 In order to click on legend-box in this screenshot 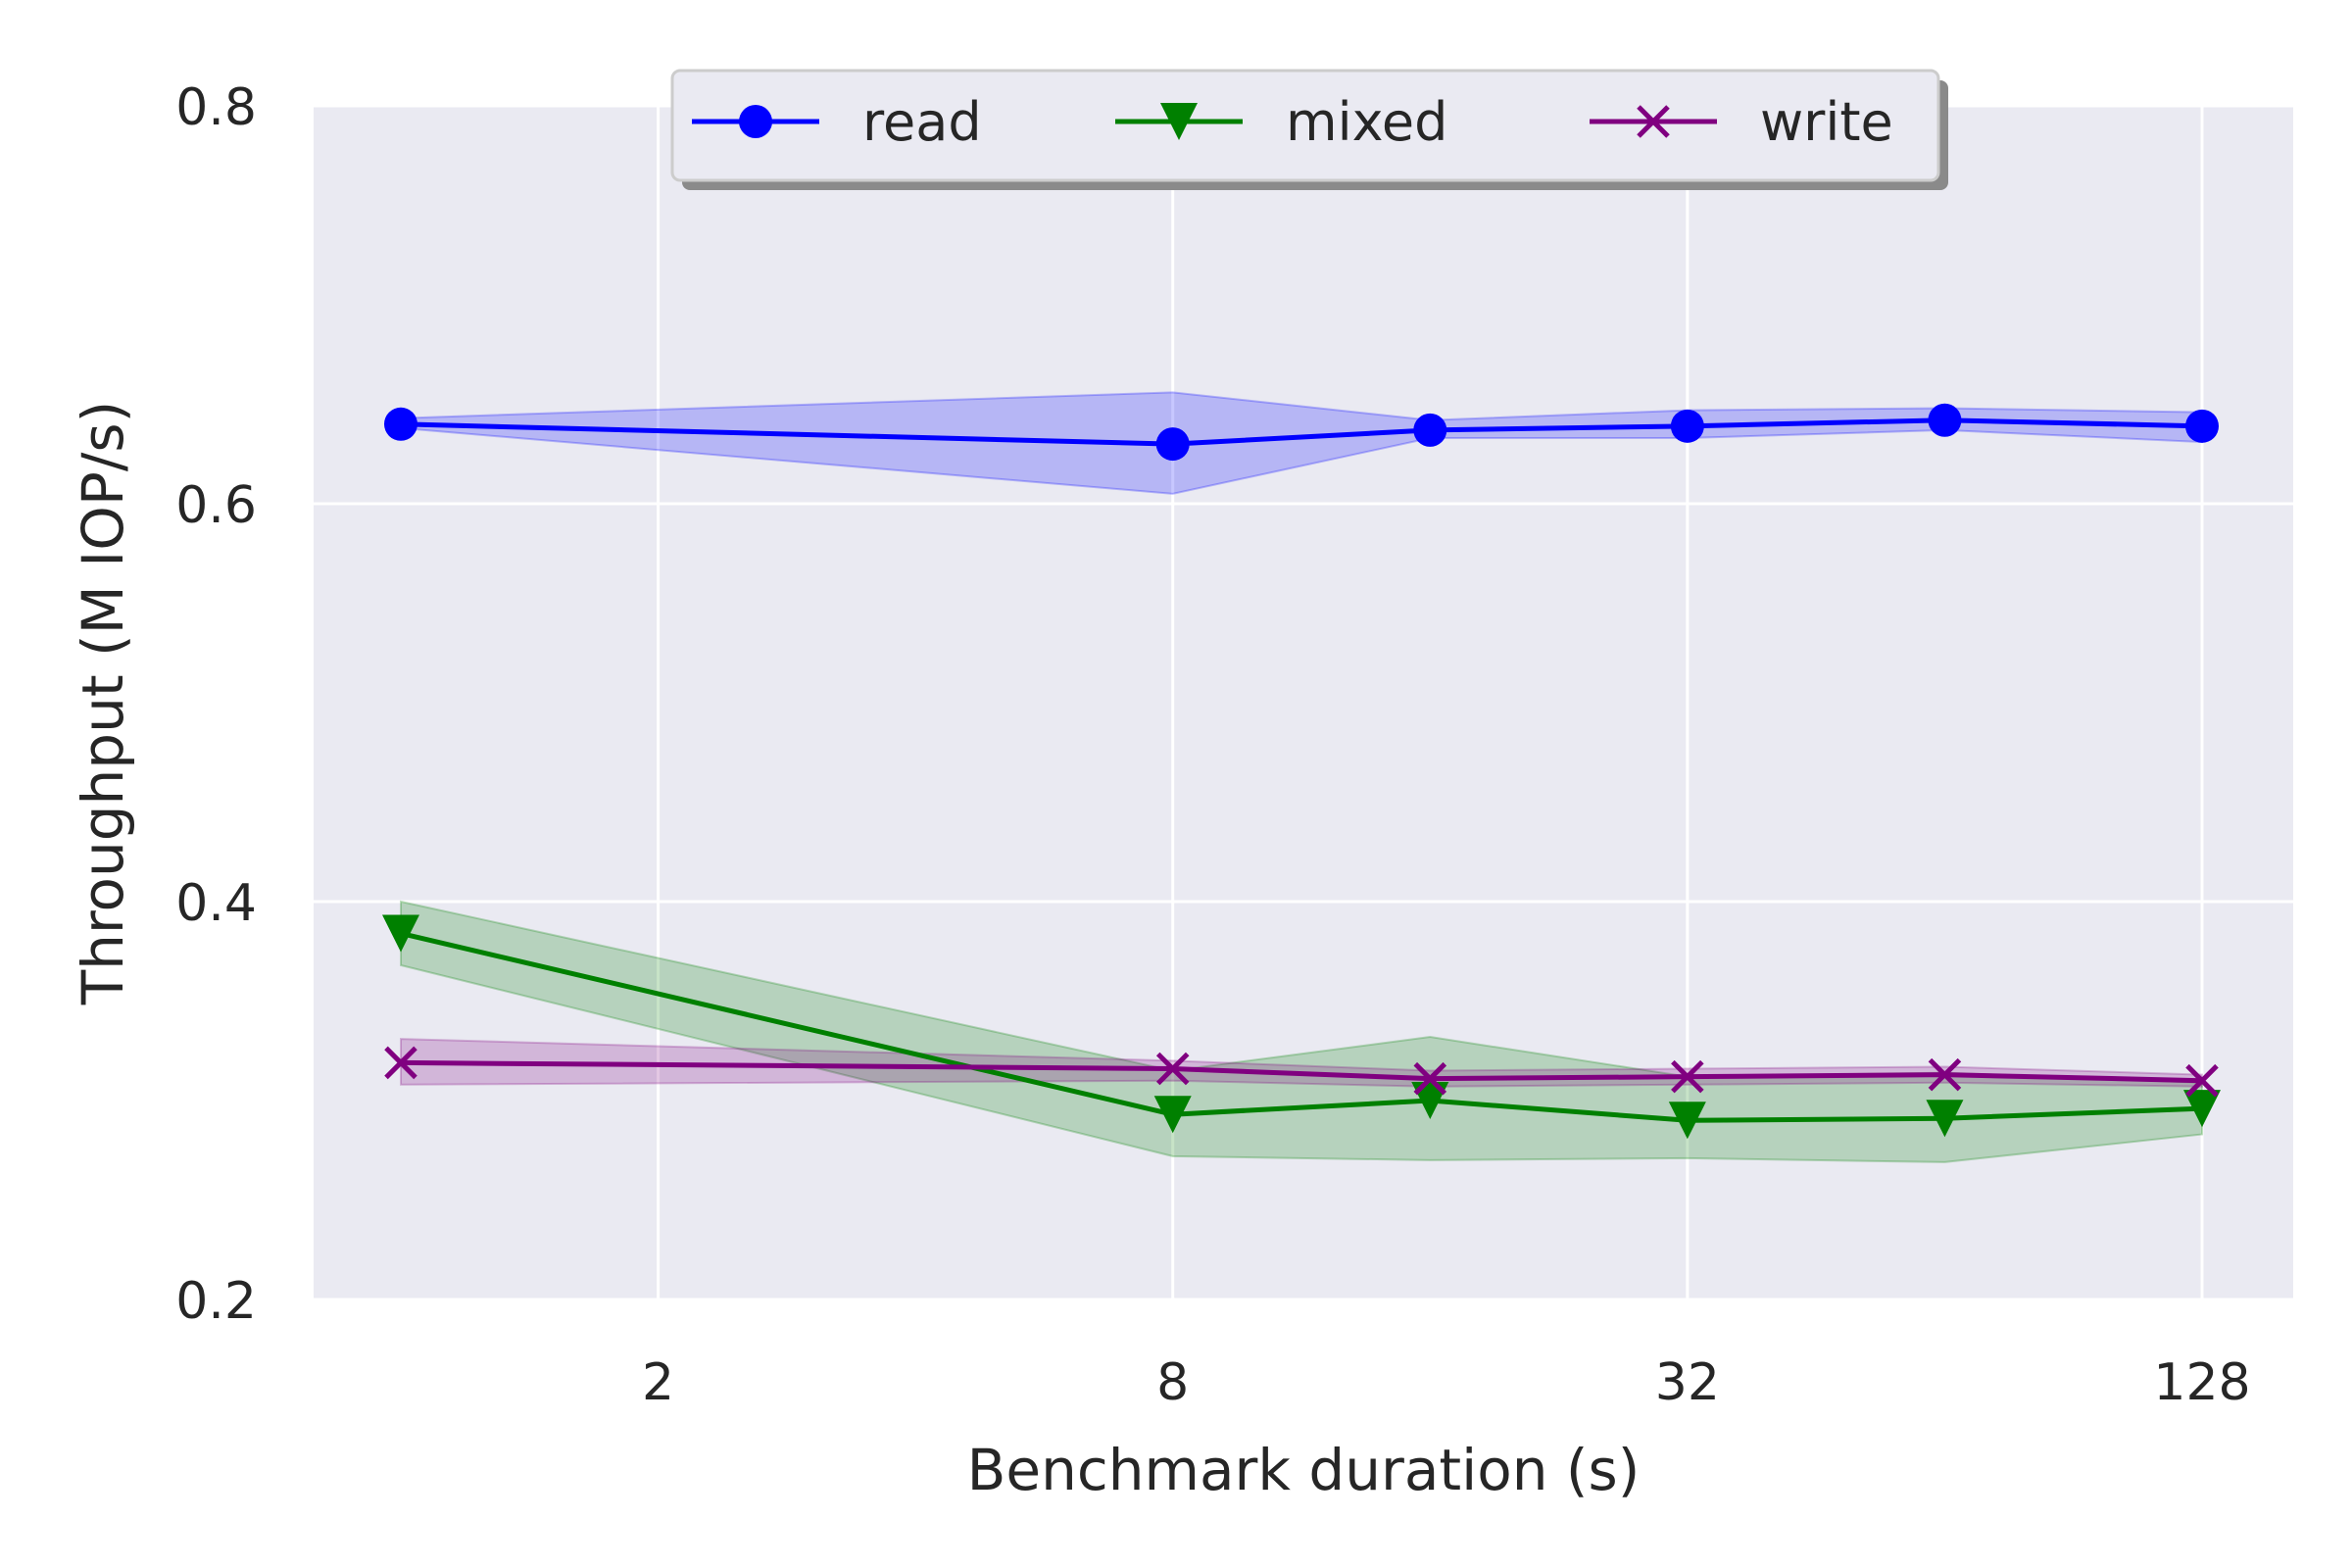, I will do `click(1305, 126)`.